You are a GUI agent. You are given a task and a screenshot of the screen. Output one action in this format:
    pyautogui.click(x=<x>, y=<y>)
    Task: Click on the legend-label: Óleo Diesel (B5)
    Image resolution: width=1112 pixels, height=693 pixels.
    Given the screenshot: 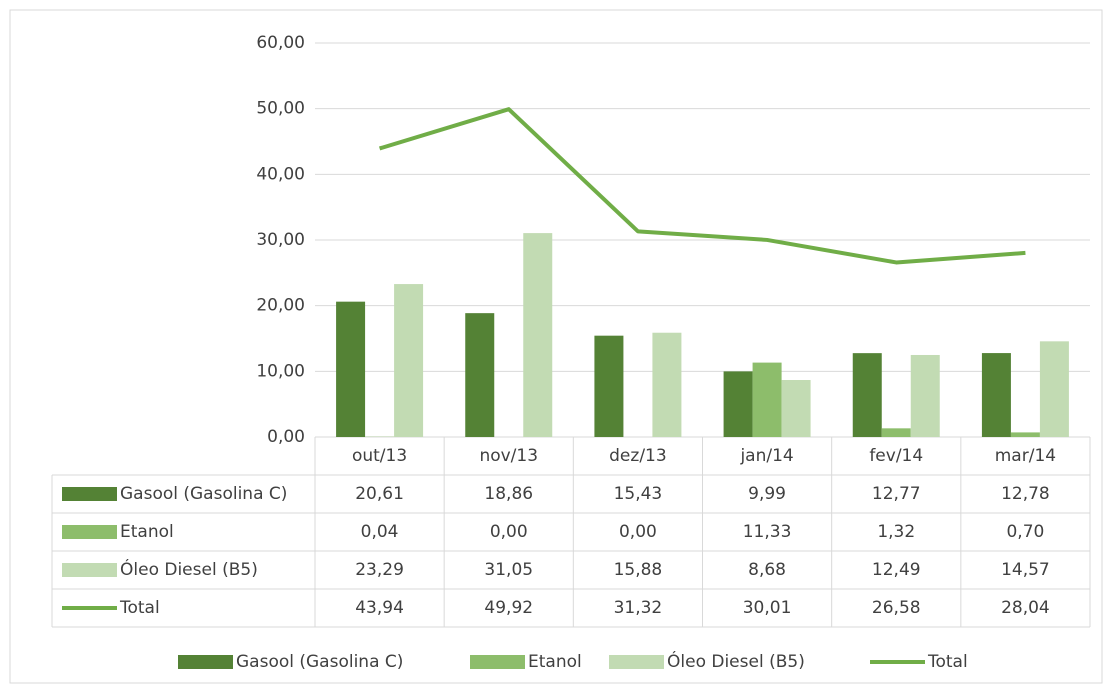 What is the action you would take?
    pyautogui.click(x=736, y=661)
    